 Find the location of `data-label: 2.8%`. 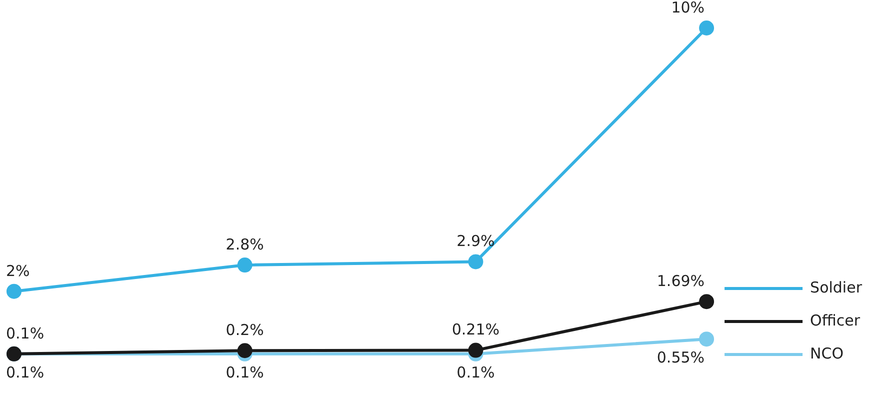

data-label: 2.8% is located at coordinates (245, 244).